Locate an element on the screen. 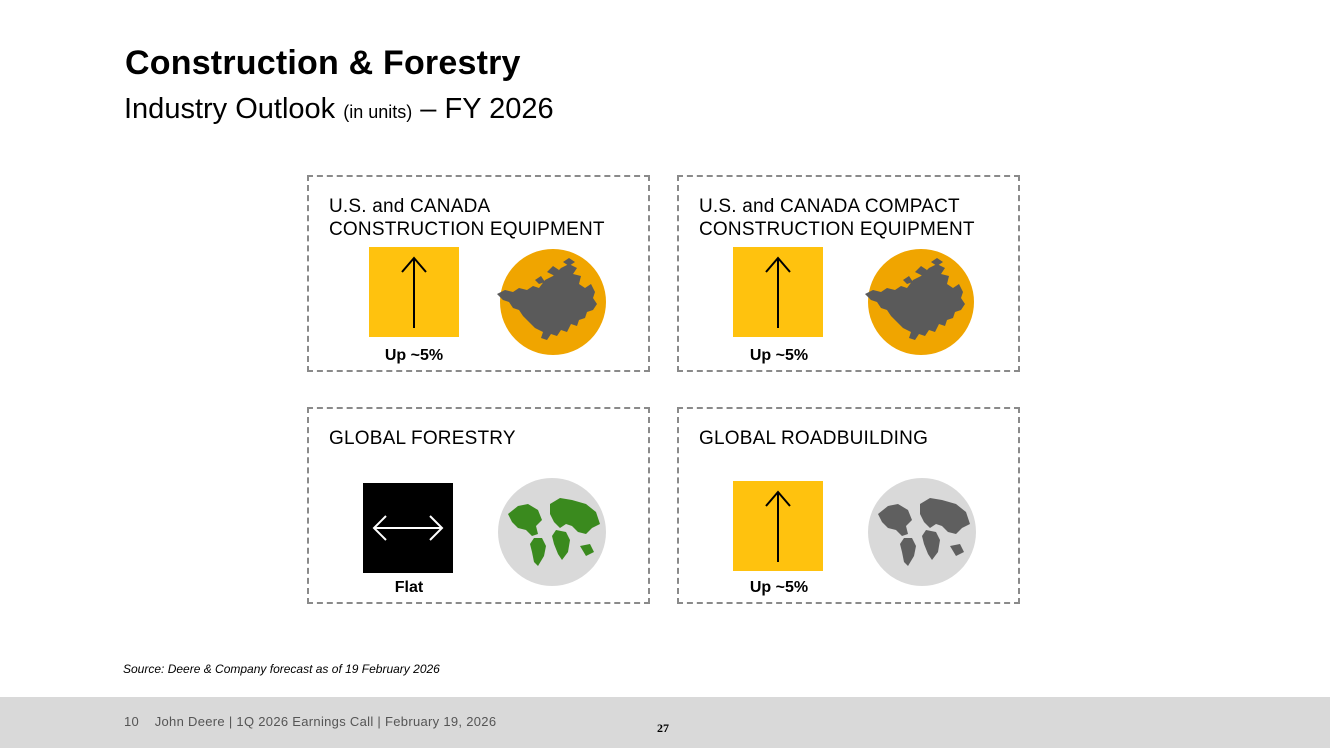 The width and height of the screenshot is (1330, 748). card-title: GLOBAL ROADBUILDING is located at coordinates (814, 438).